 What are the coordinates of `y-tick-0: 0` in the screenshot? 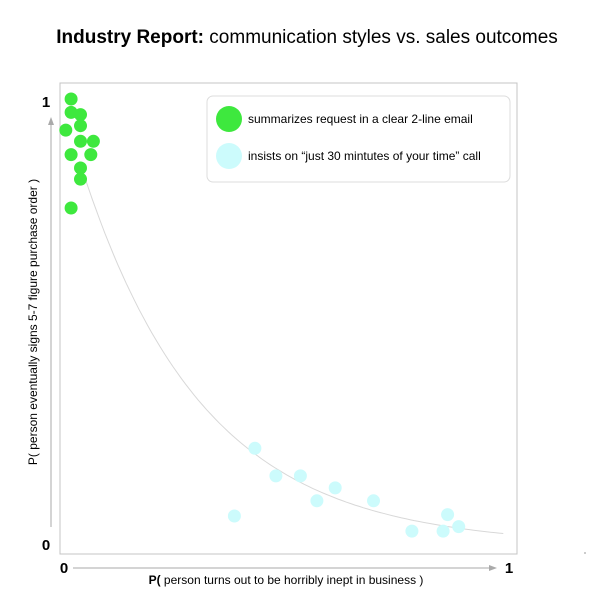 It's located at (46, 545).